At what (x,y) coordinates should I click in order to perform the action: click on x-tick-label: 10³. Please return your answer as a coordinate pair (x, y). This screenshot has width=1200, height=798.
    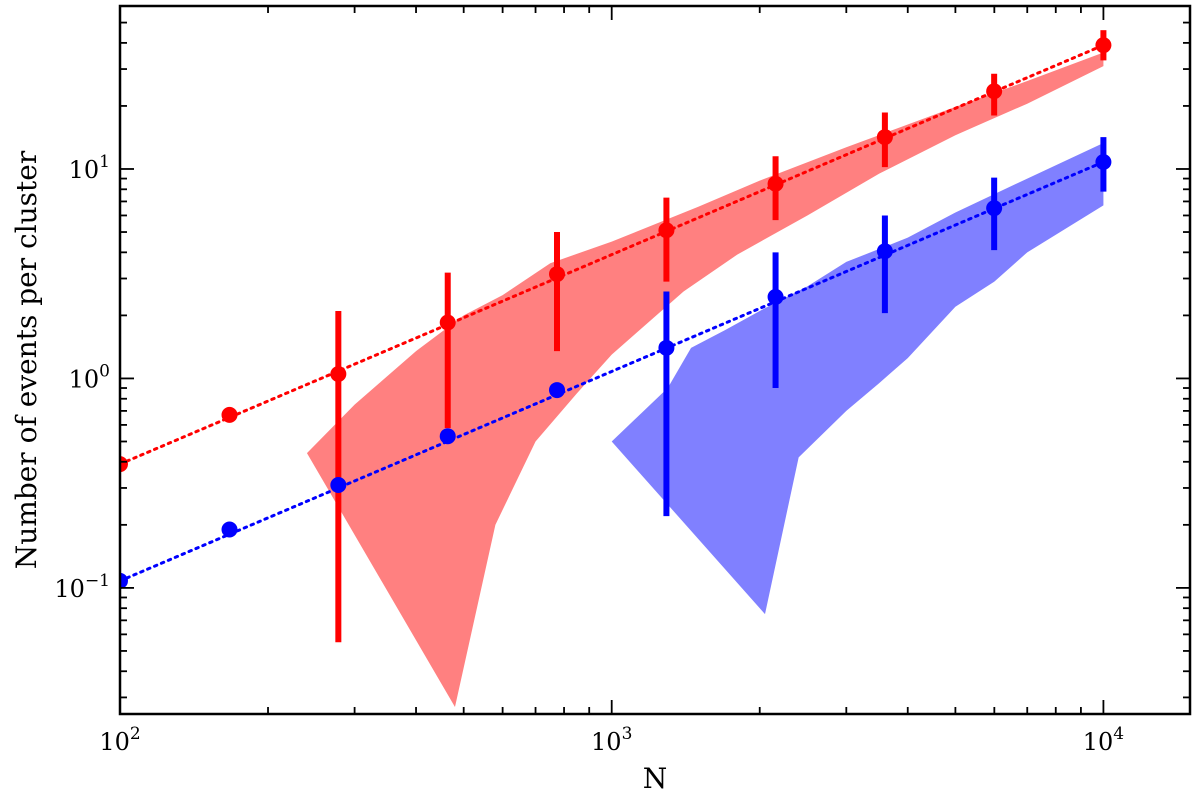
    Looking at the image, I should click on (611, 740).